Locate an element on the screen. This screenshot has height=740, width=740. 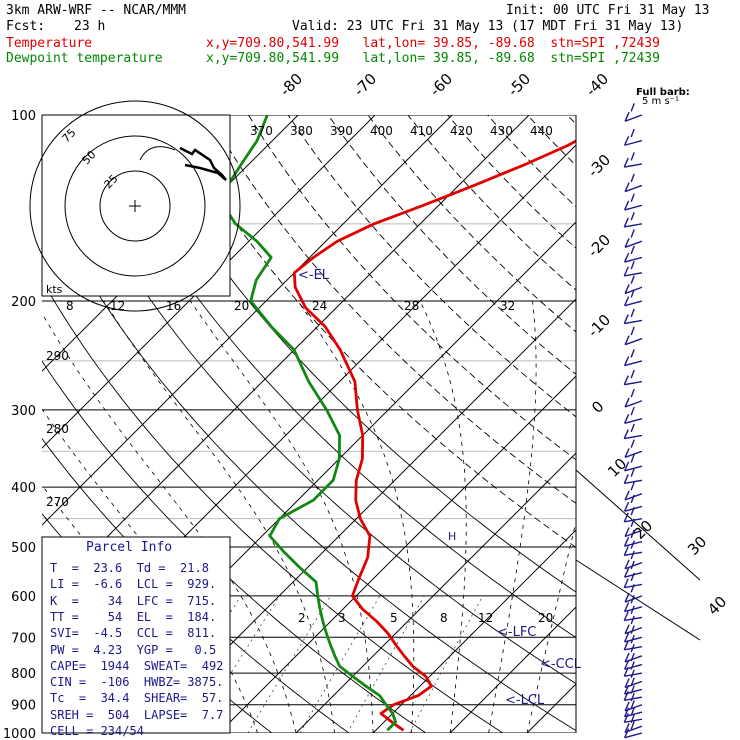
pressure-tick-label: 500 is located at coordinates (23, 548).